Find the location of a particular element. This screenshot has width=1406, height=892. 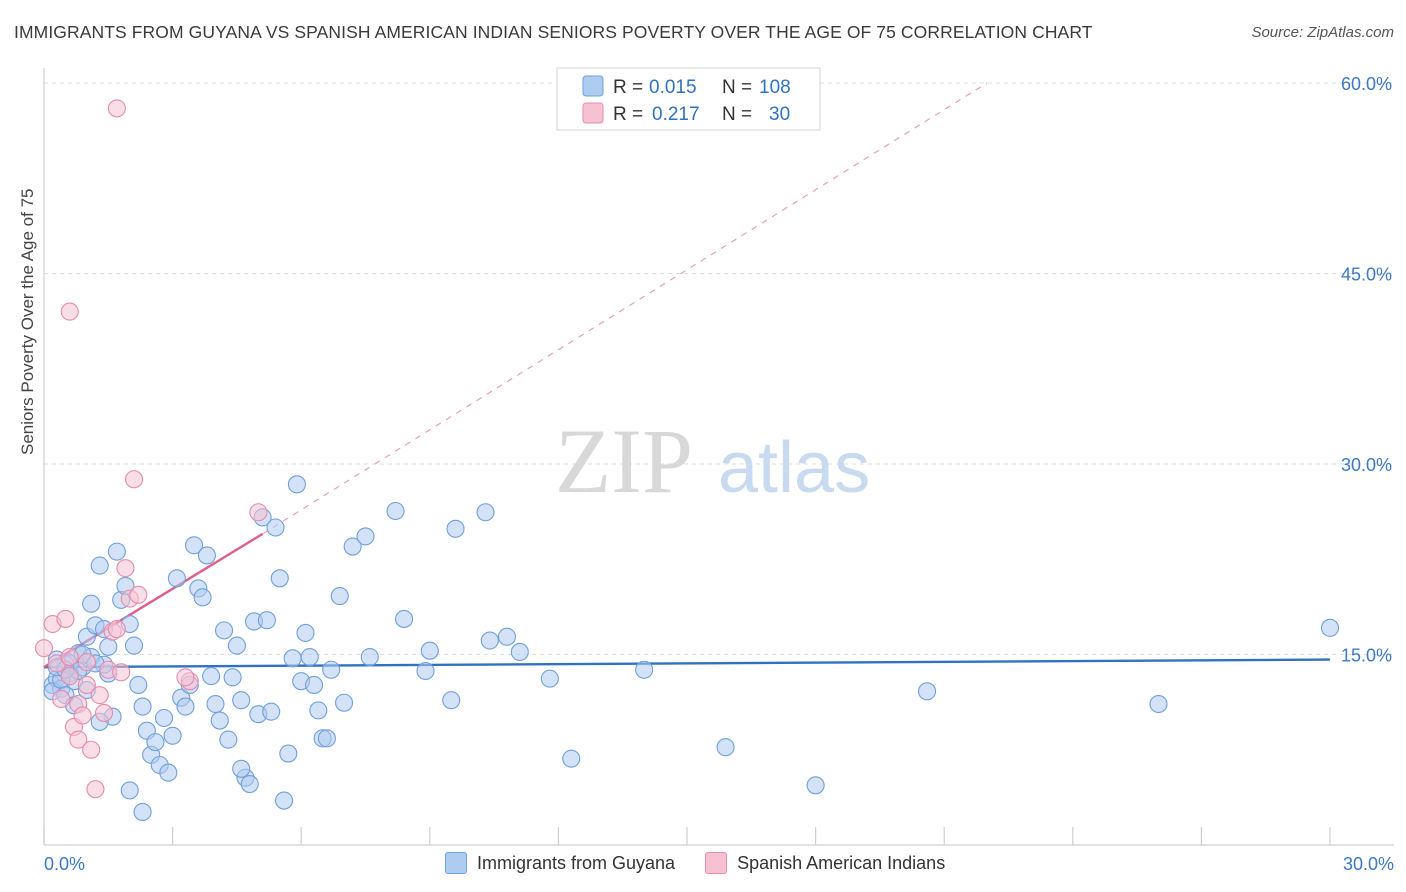

legend-n-value-1: 108 is located at coordinates (775, 87).